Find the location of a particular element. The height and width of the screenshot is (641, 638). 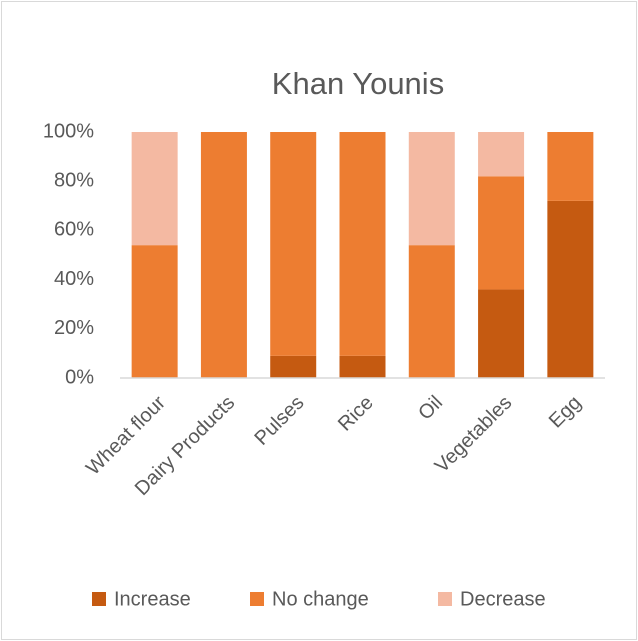

legend-label: No change is located at coordinates (320, 599).